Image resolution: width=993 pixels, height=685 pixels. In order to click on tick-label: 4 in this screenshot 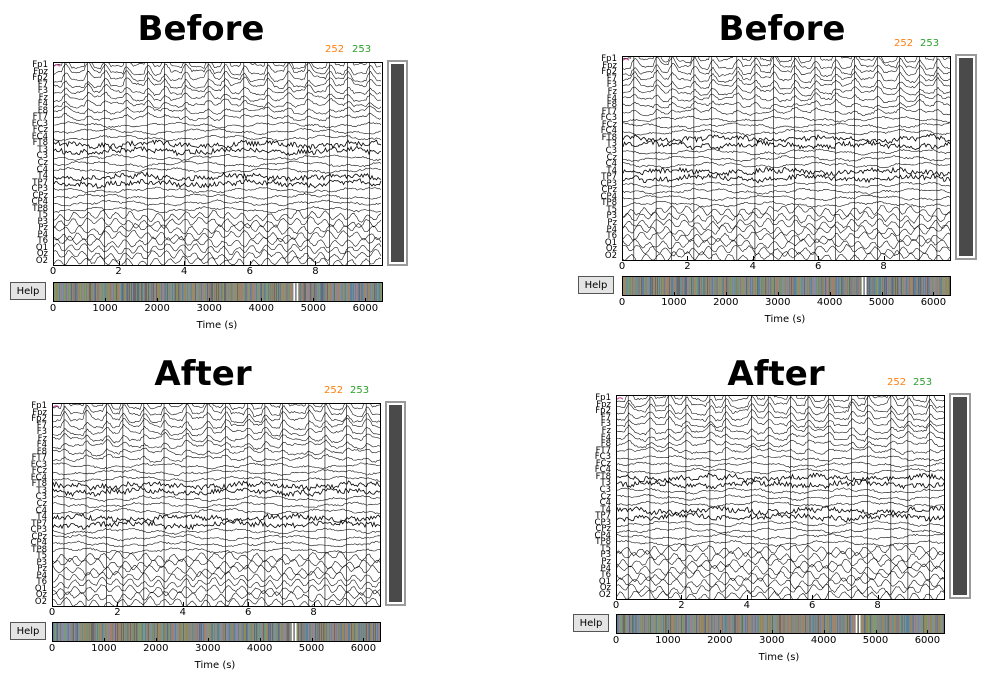, I will do `click(184, 271)`.